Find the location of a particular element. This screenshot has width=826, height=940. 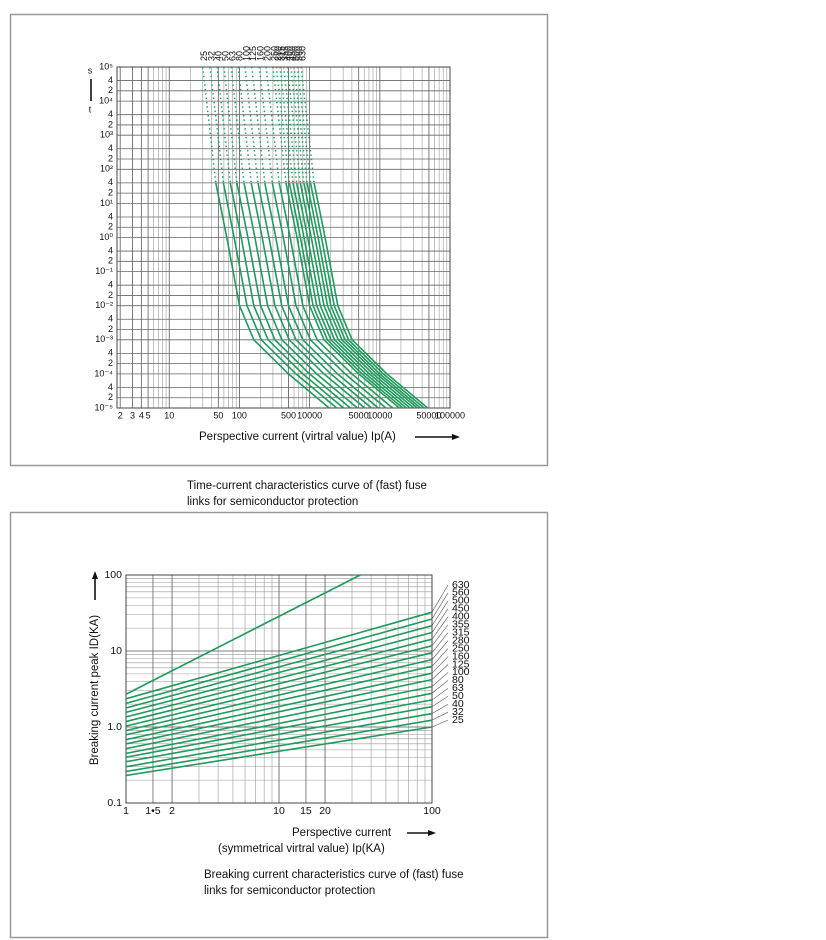

y-tick-label: 10⁻² is located at coordinates (104, 305).